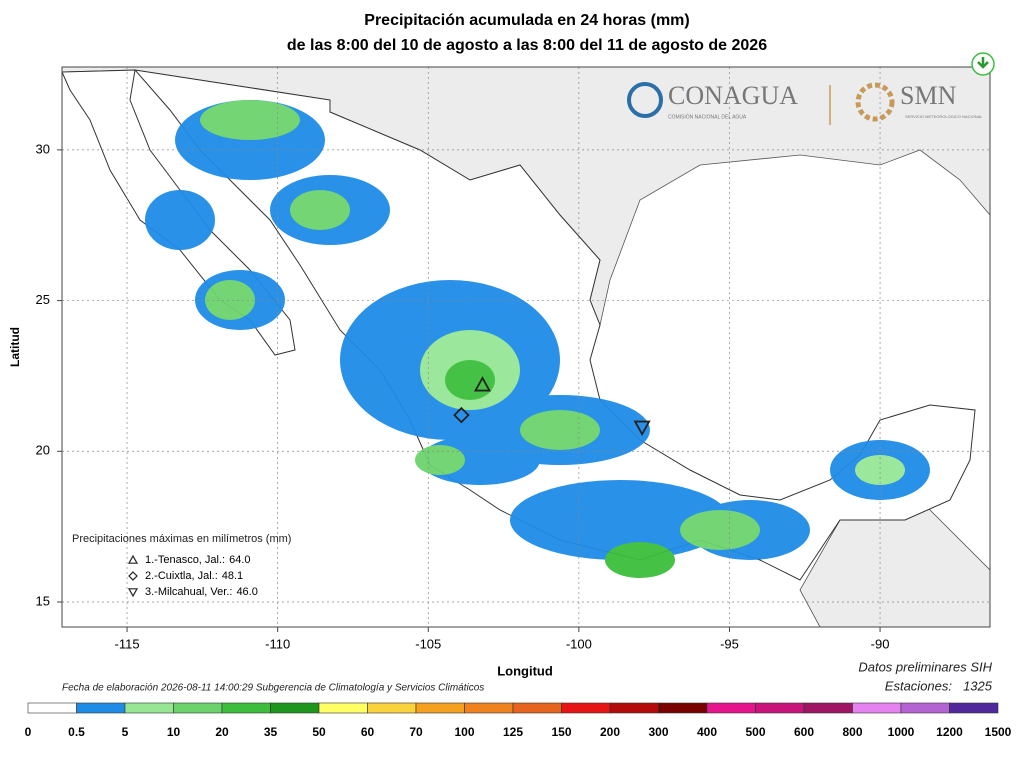 Image resolution: width=1024 pixels, height=769 pixels. What do you see at coordinates (513, 732) in the screenshot?
I see `colorbar-label: 125` at bounding box center [513, 732].